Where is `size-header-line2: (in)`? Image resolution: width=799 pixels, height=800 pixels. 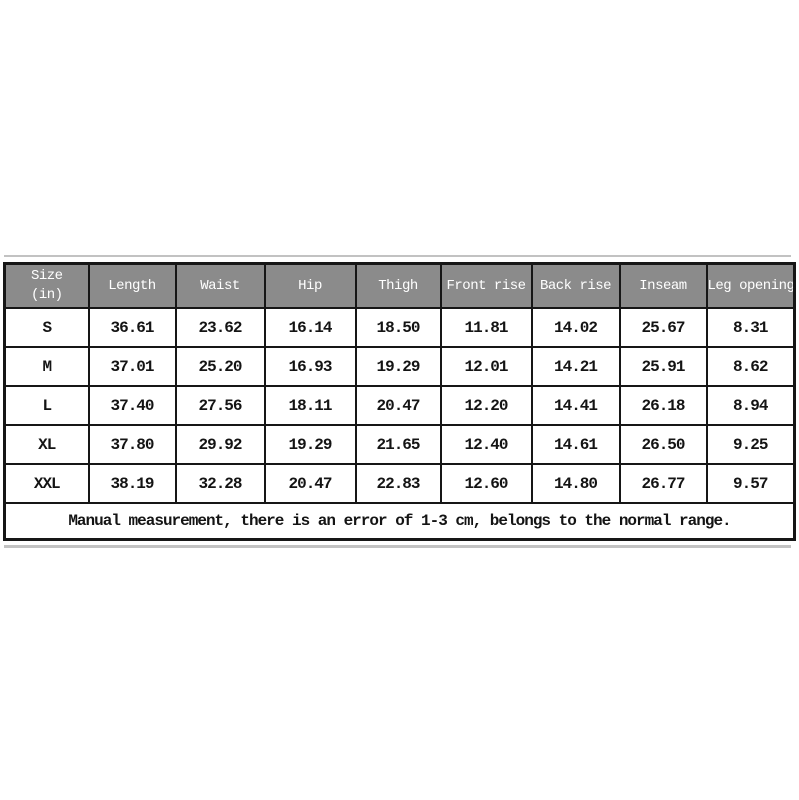
size-header-line2: (in) is located at coordinates (46, 295).